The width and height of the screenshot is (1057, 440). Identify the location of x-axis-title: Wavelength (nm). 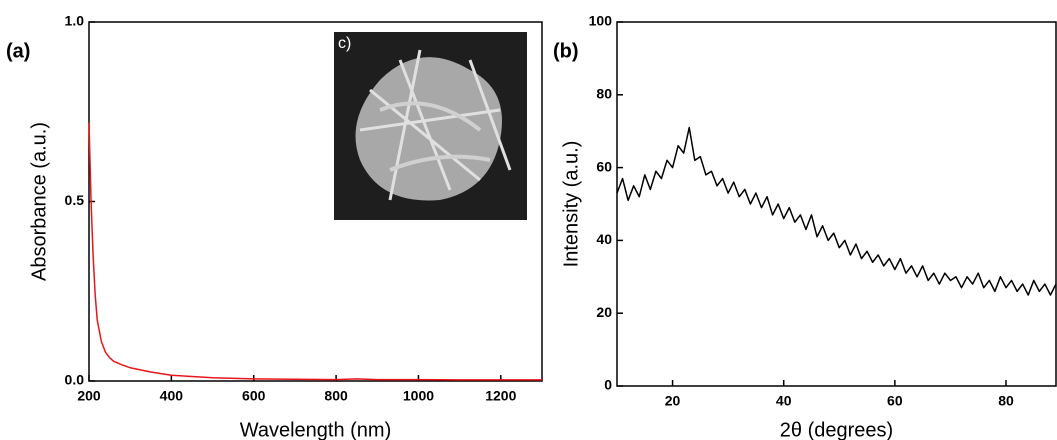
(316, 429).